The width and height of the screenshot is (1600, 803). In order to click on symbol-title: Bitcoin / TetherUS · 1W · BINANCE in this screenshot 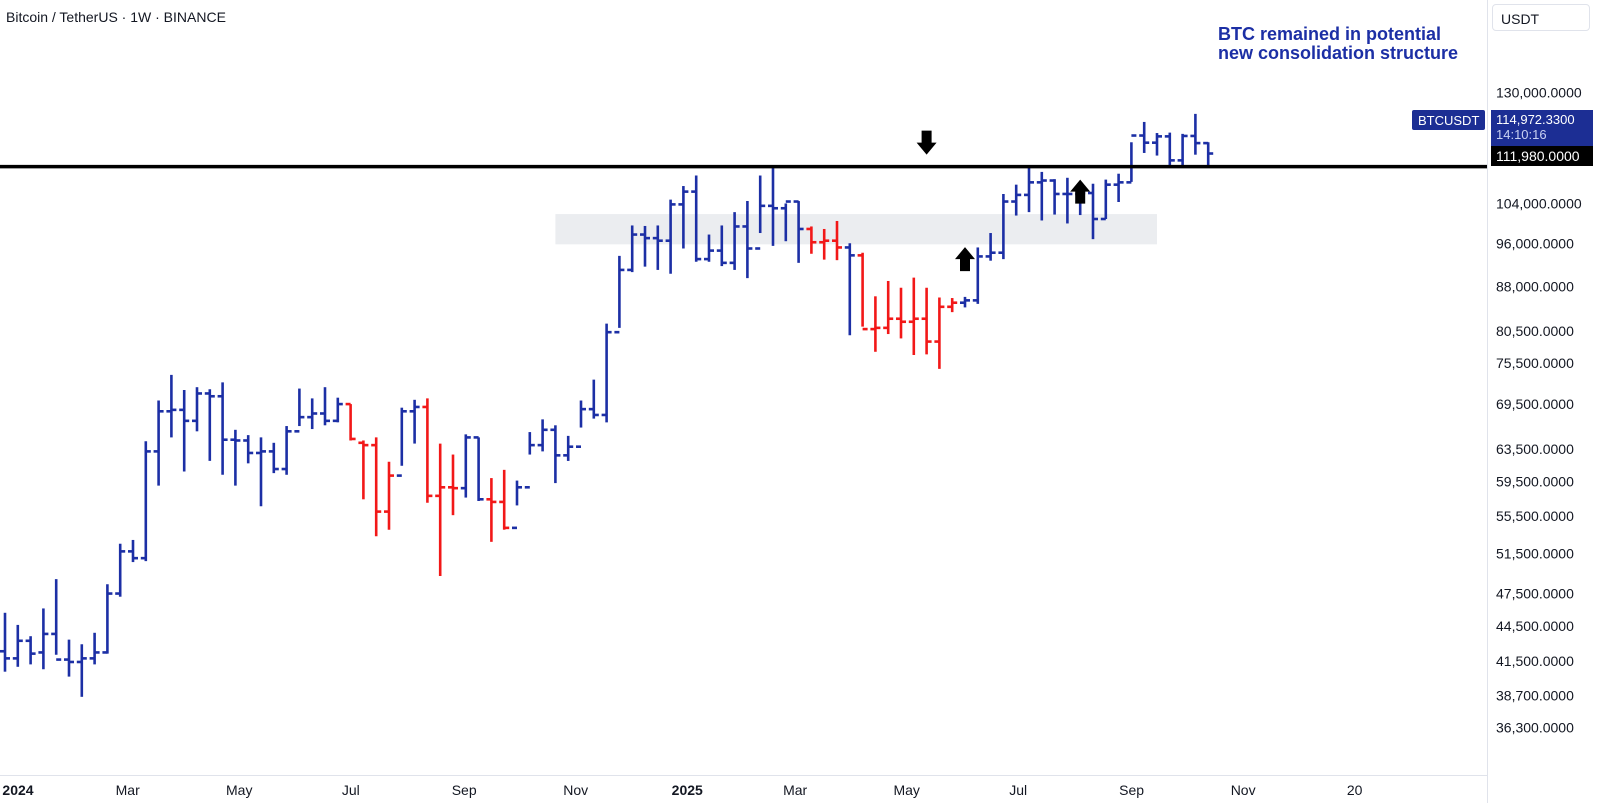, I will do `click(116, 17)`.